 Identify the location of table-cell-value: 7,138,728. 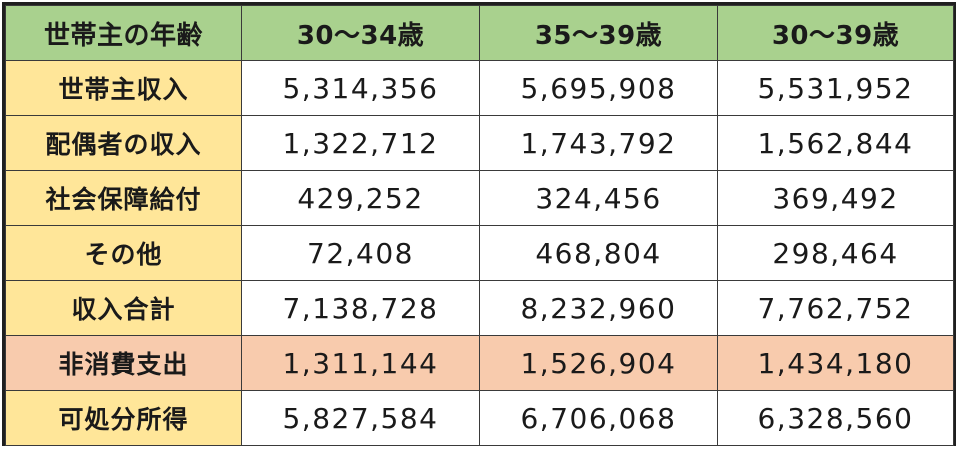
(360, 308).